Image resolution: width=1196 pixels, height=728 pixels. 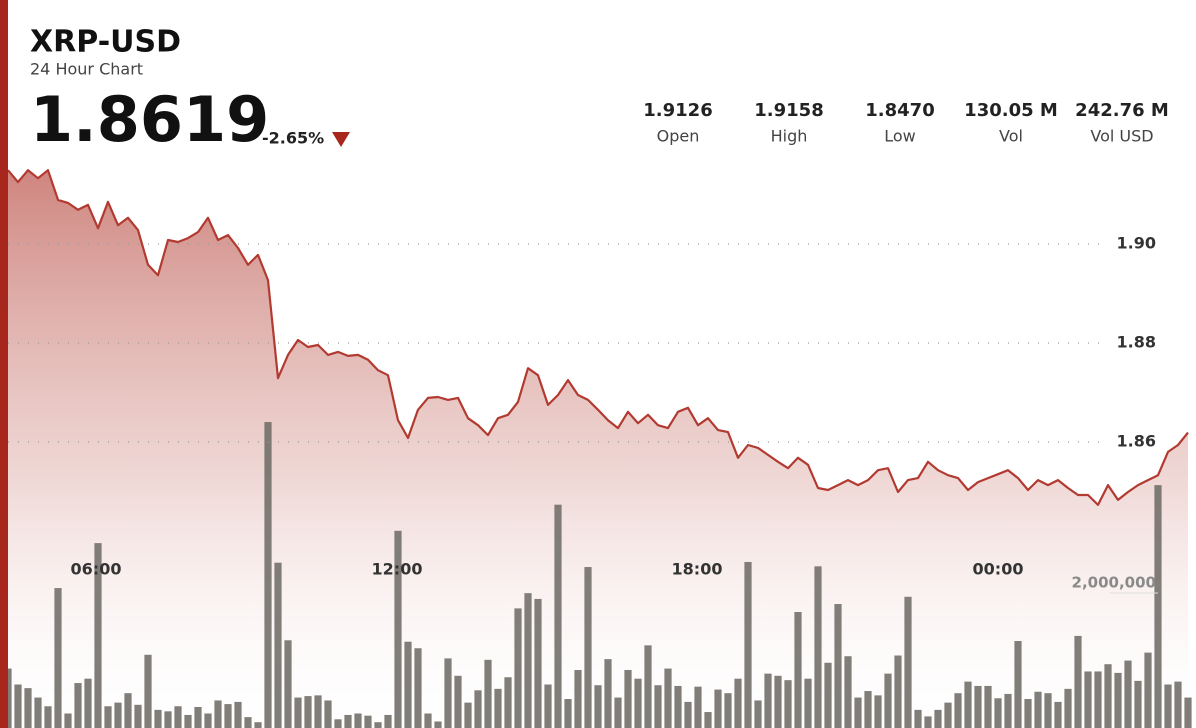 What do you see at coordinates (1136, 342) in the screenshot?
I see `y-tick-label: 1.88` at bounding box center [1136, 342].